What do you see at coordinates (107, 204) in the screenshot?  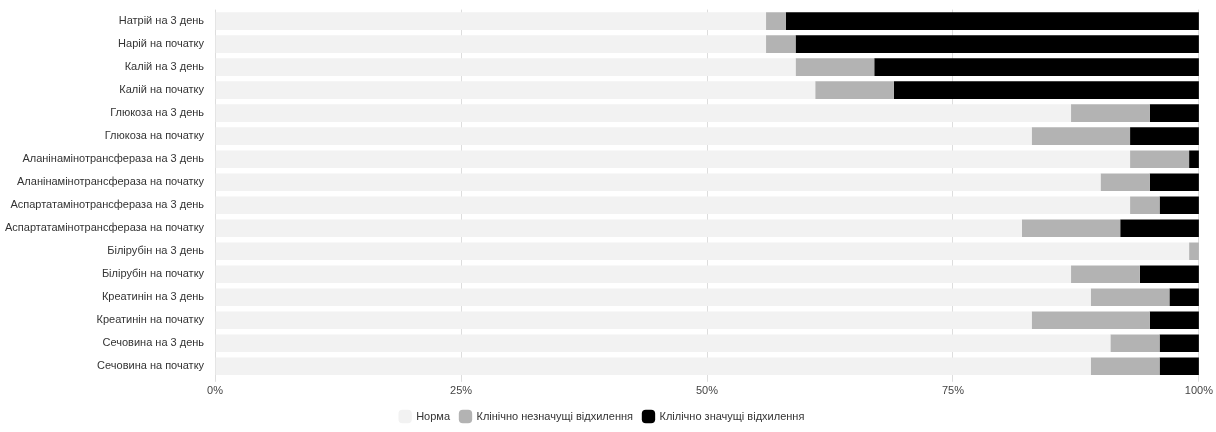 I see `y-tick-label: Аспартатамінотрансфераза на 3 день` at bounding box center [107, 204].